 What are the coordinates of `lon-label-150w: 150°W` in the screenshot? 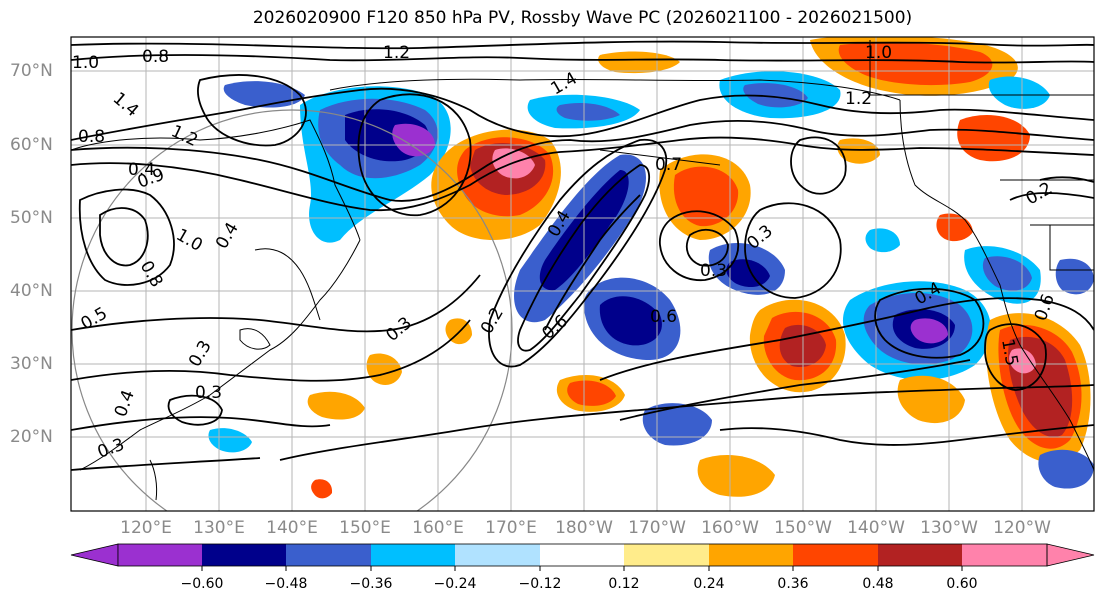 It's located at (803, 528).